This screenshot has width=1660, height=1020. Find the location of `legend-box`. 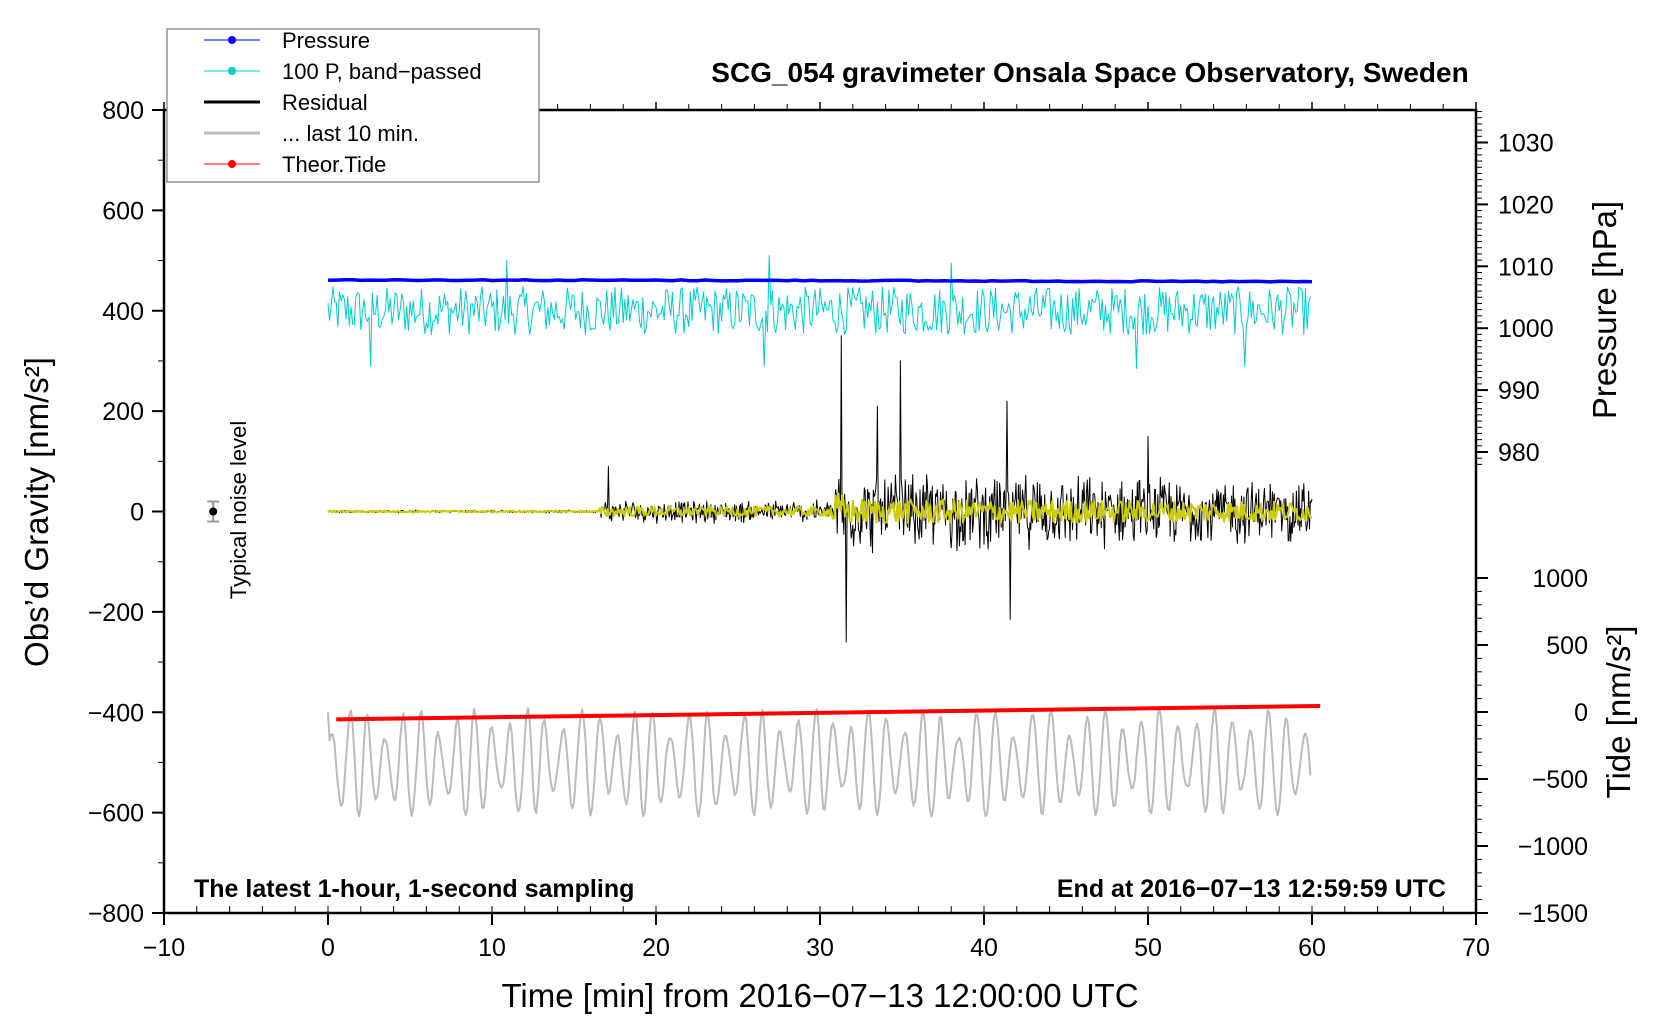

legend-box is located at coordinates (353, 105).